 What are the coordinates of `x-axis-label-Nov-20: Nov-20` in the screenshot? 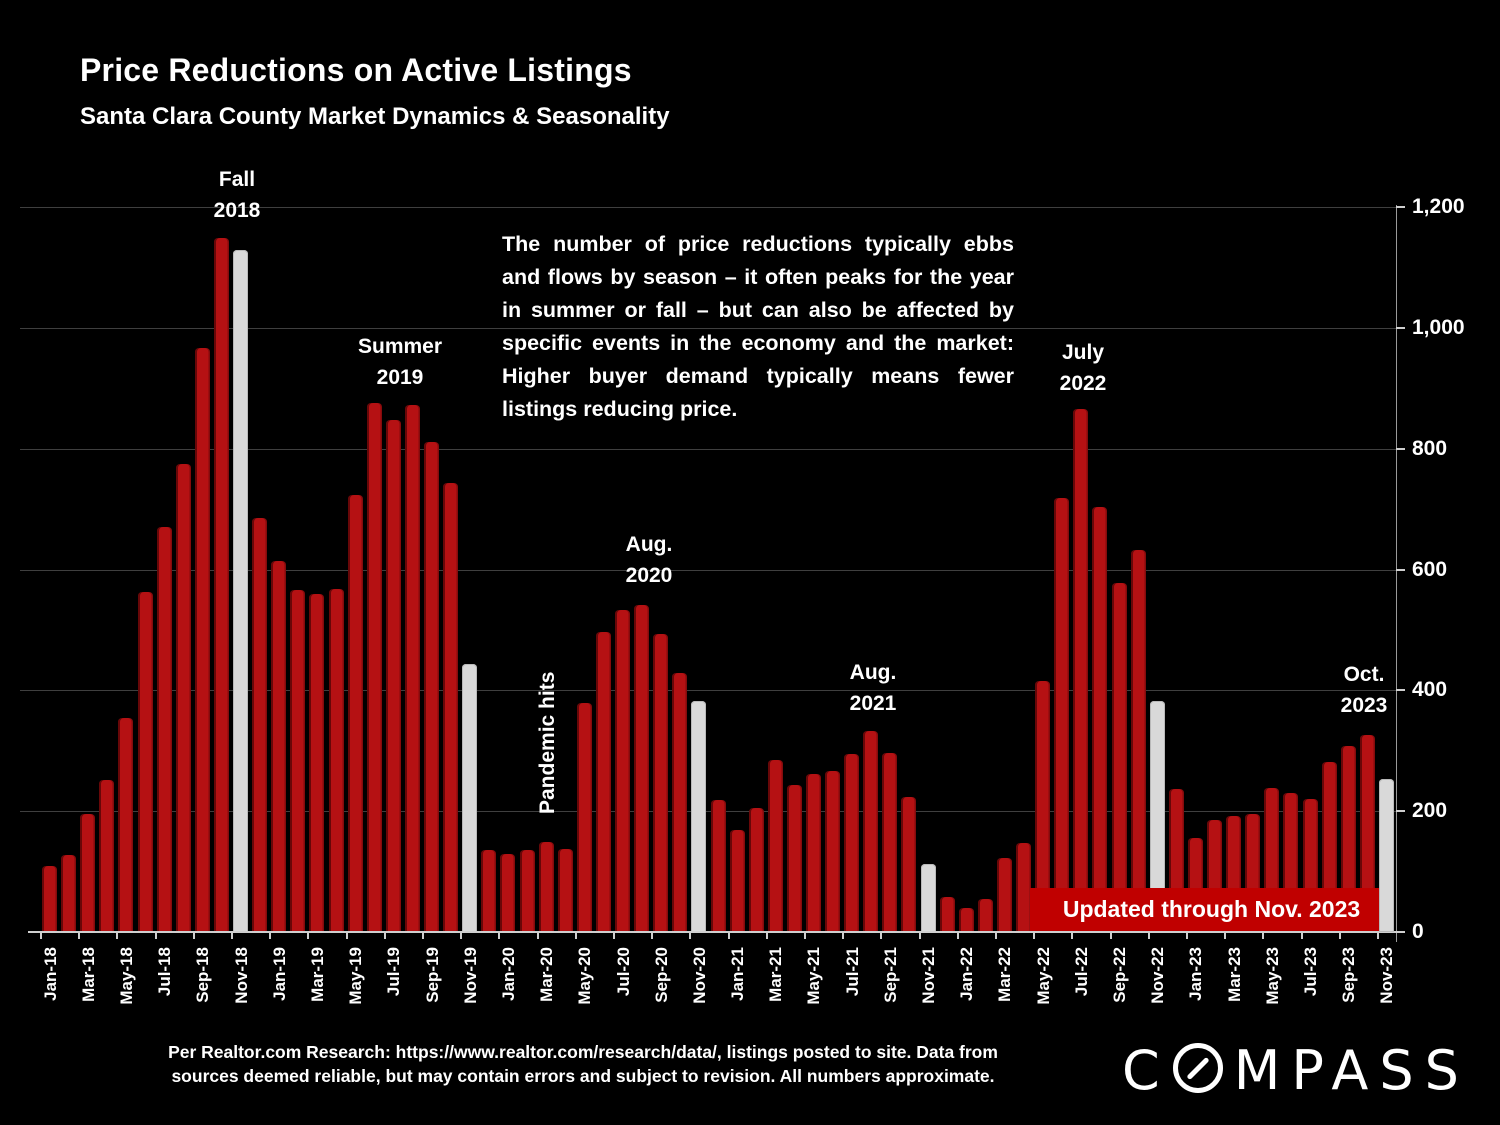 It's located at (699, 975).